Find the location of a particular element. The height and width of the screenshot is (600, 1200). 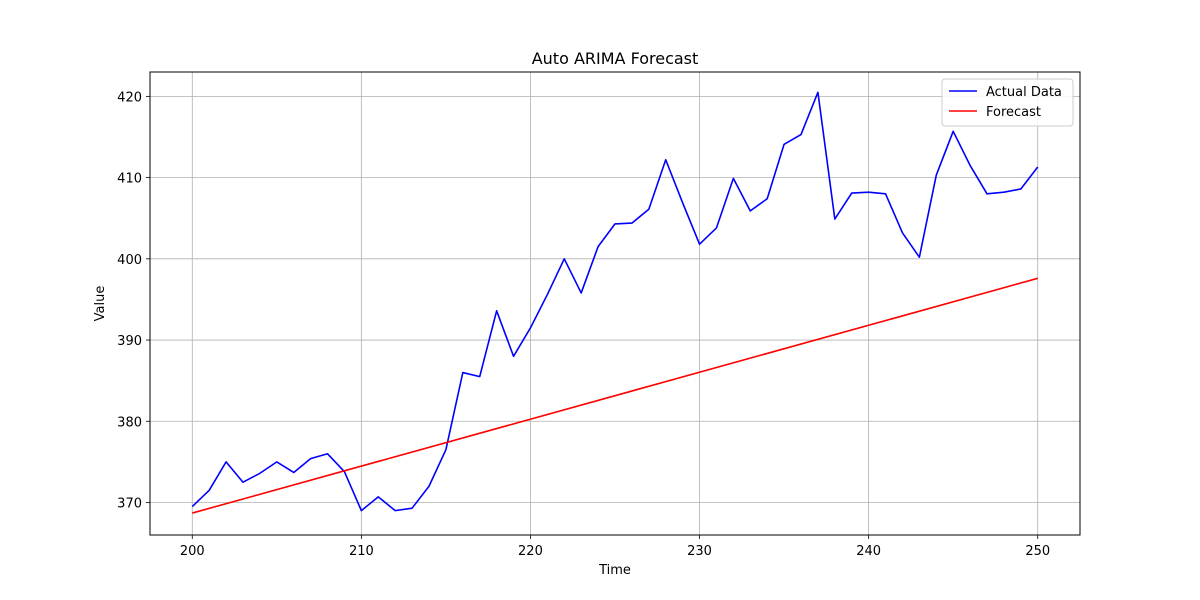

x-axis-title: Time is located at coordinates (614, 570).